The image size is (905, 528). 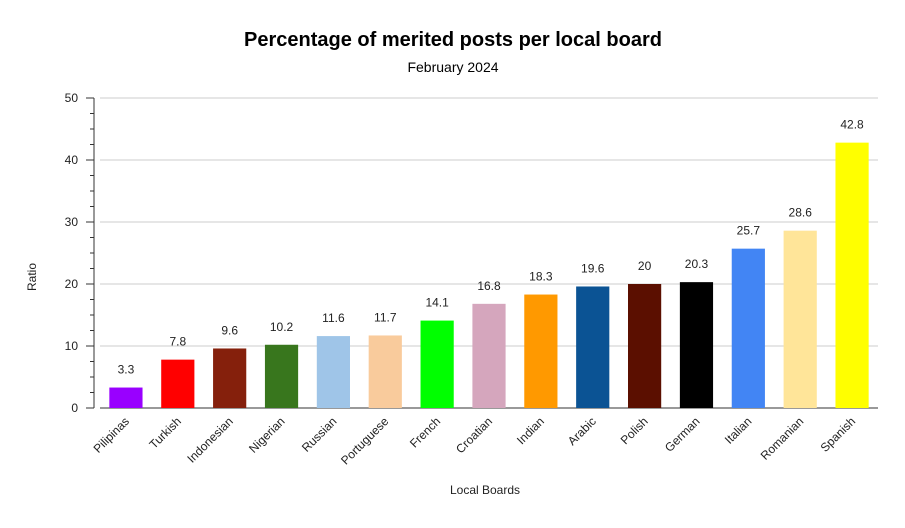 I want to click on bar-indian, so click(x=541, y=351).